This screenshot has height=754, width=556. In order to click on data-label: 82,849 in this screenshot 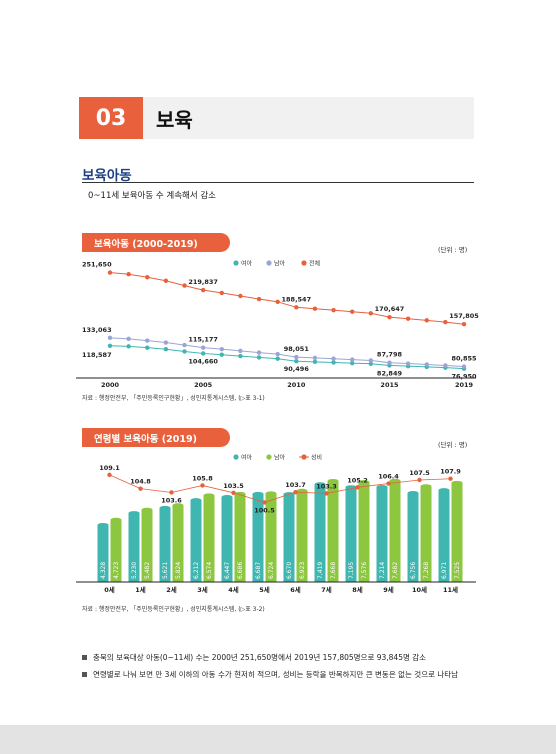, I will do `click(390, 373)`.